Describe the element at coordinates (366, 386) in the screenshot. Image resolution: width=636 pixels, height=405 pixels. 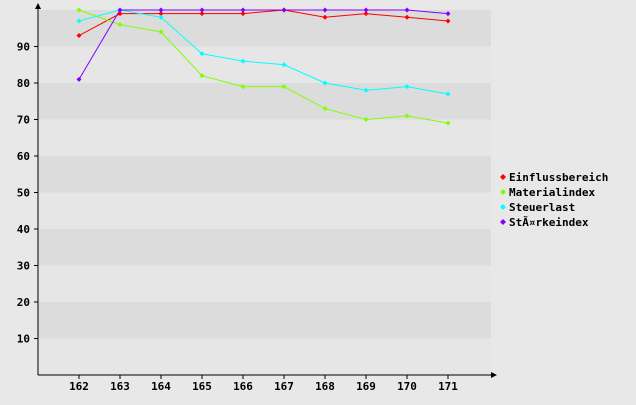
I see `x-tick-label: 169` at that location.